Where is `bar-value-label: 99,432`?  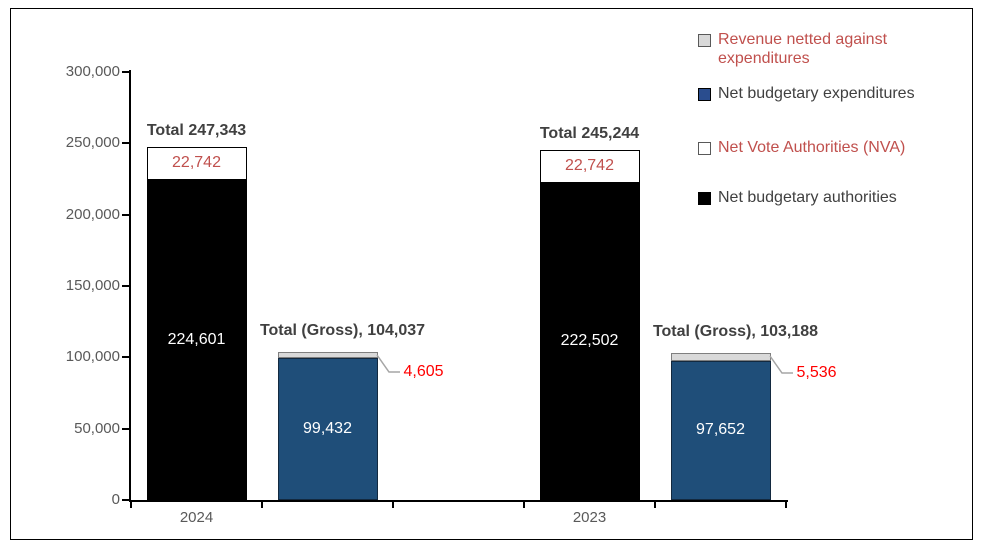 bar-value-label: 99,432 is located at coordinates (327, 429).